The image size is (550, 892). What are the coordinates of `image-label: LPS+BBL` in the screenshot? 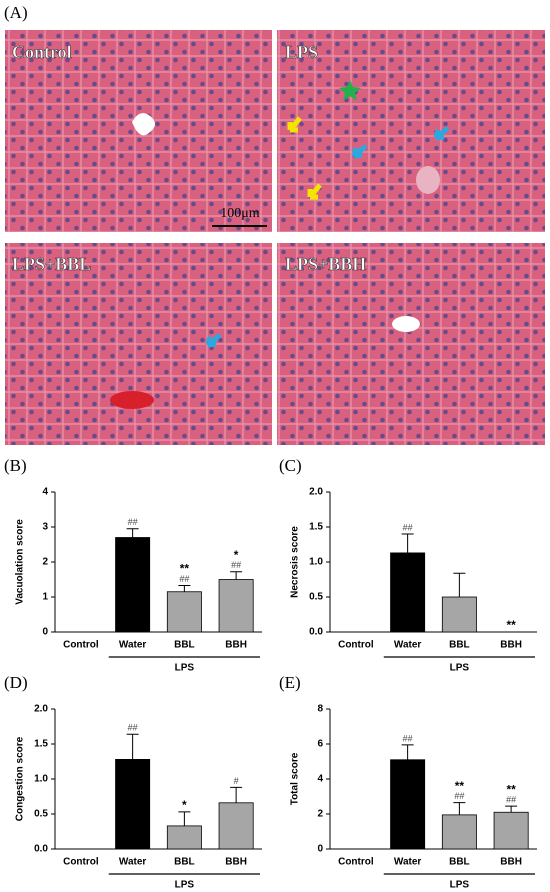 It's located at (51, 264).